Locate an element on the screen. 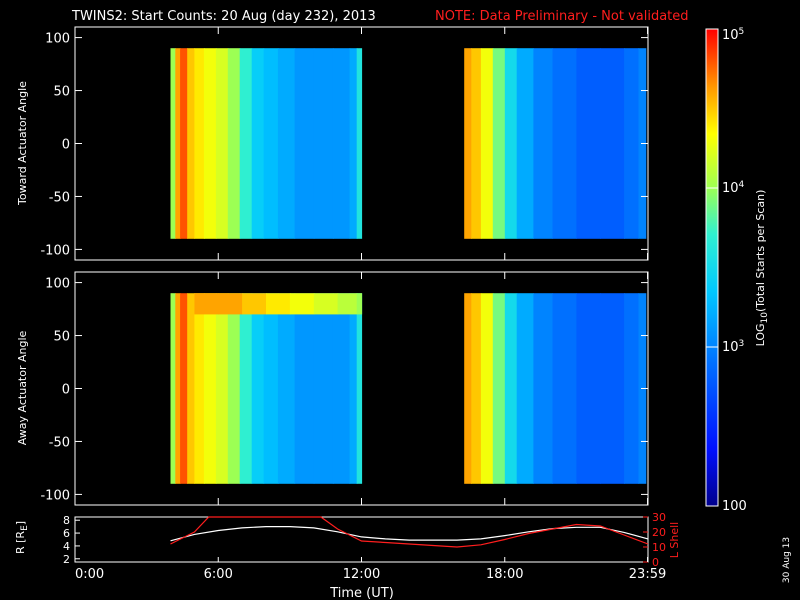  orbit-panel-frame is located at coordinates (361, 539).